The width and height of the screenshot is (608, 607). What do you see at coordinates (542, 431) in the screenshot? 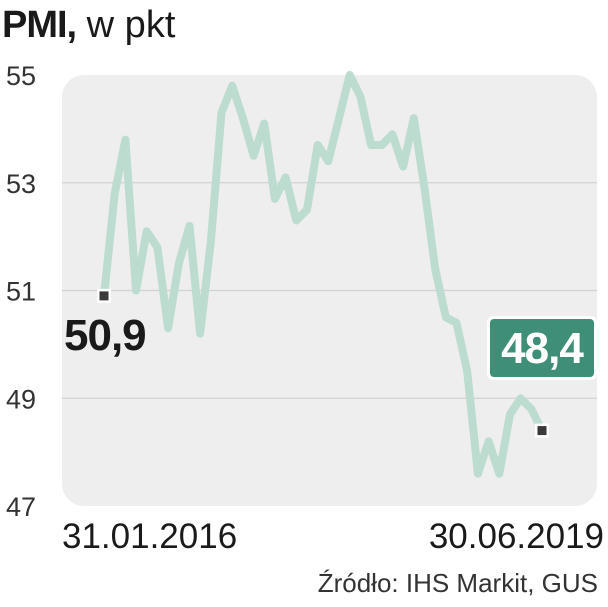
I see `end-marker` at bounding box center [542, 431].